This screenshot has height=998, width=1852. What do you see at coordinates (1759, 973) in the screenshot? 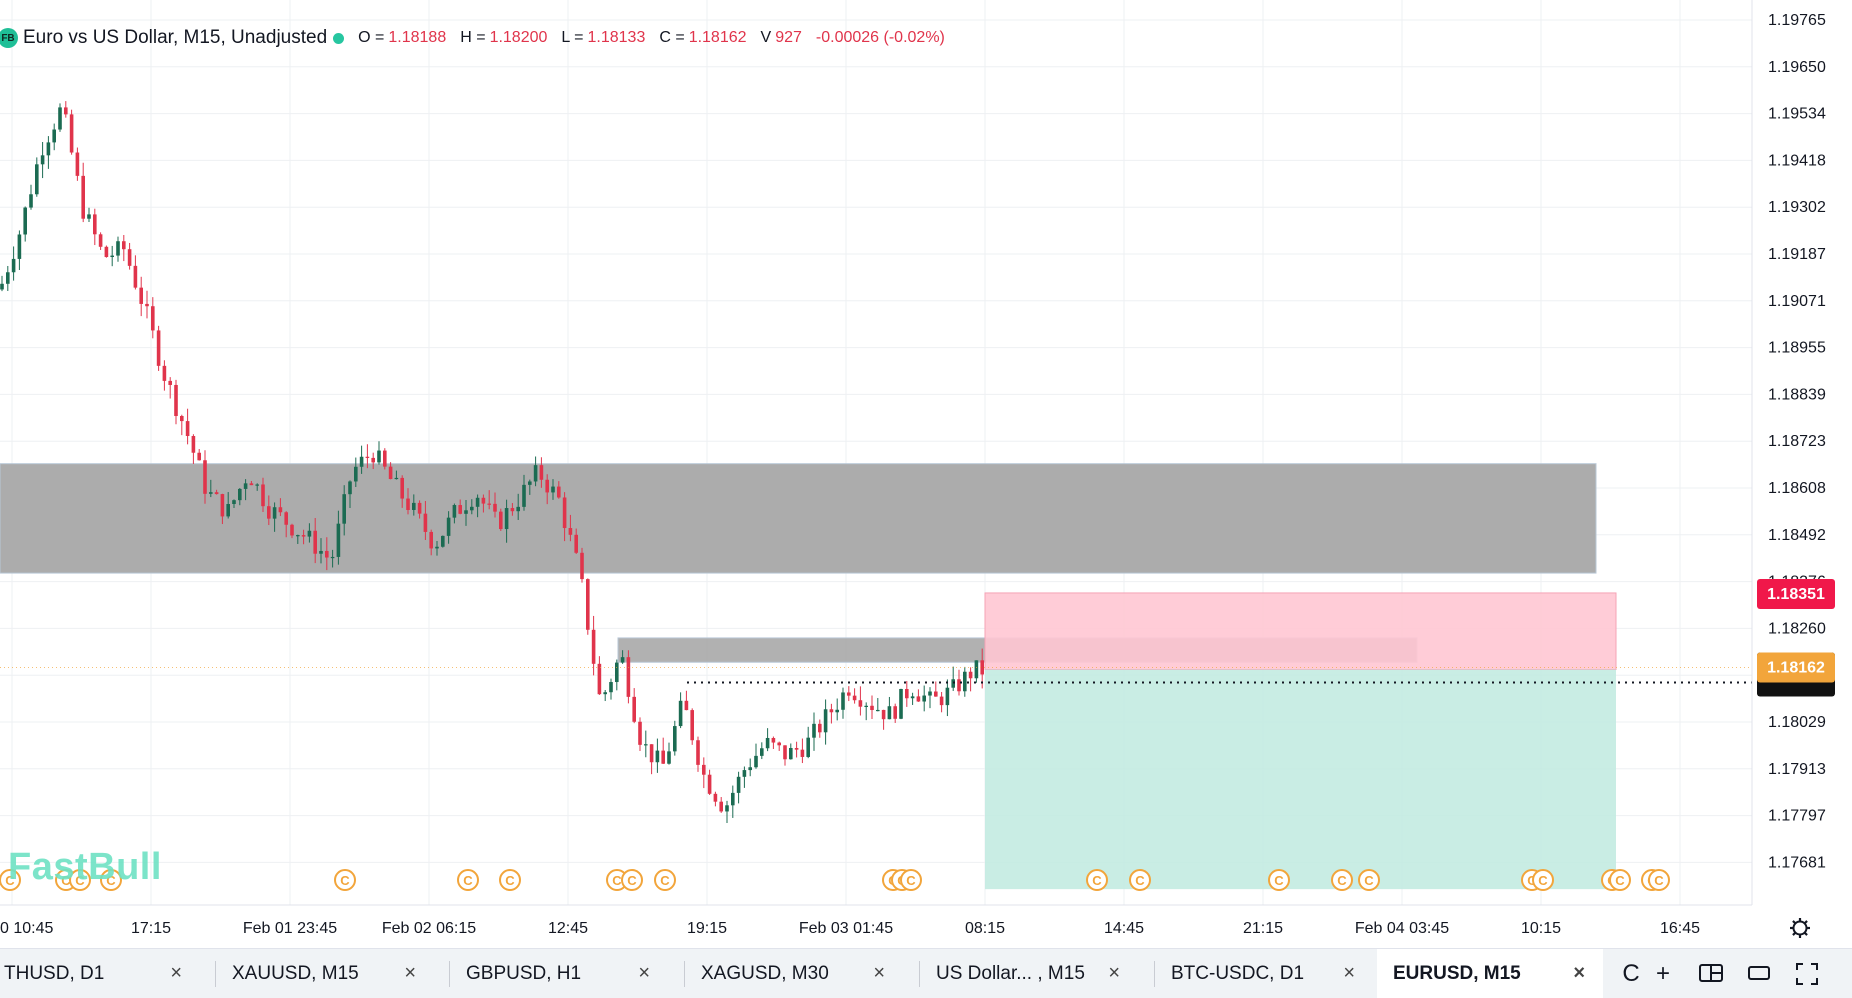
I see `window-icon` at bounding box center [1759, 973].